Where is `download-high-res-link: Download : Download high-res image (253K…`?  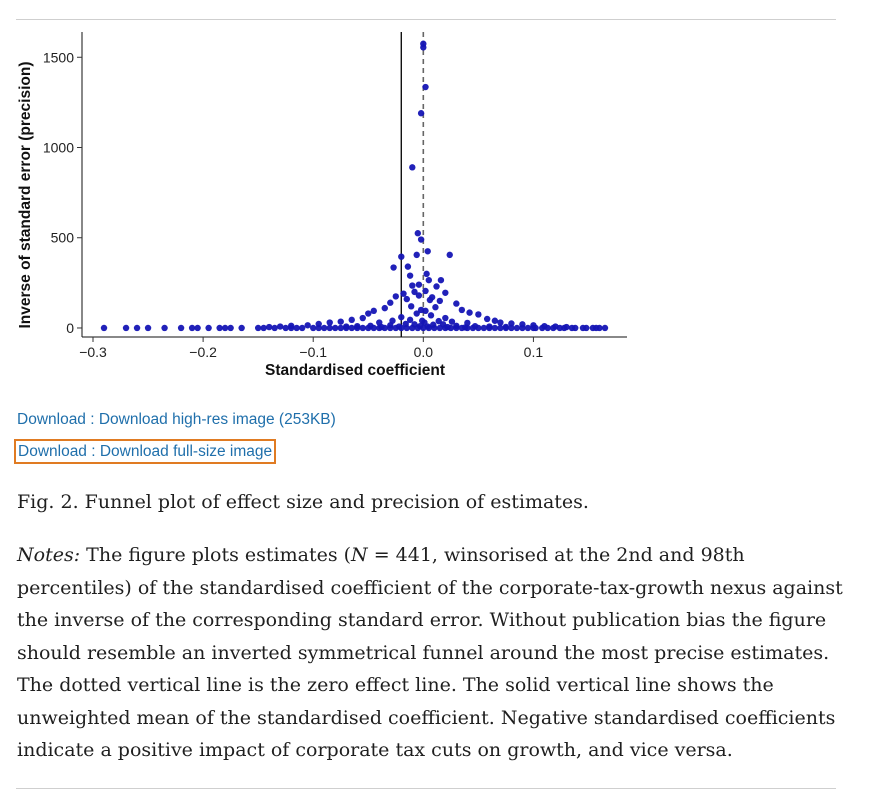 download-high-res-link: Download : Download high-res image (253K… is located at coordinates (176, 419).